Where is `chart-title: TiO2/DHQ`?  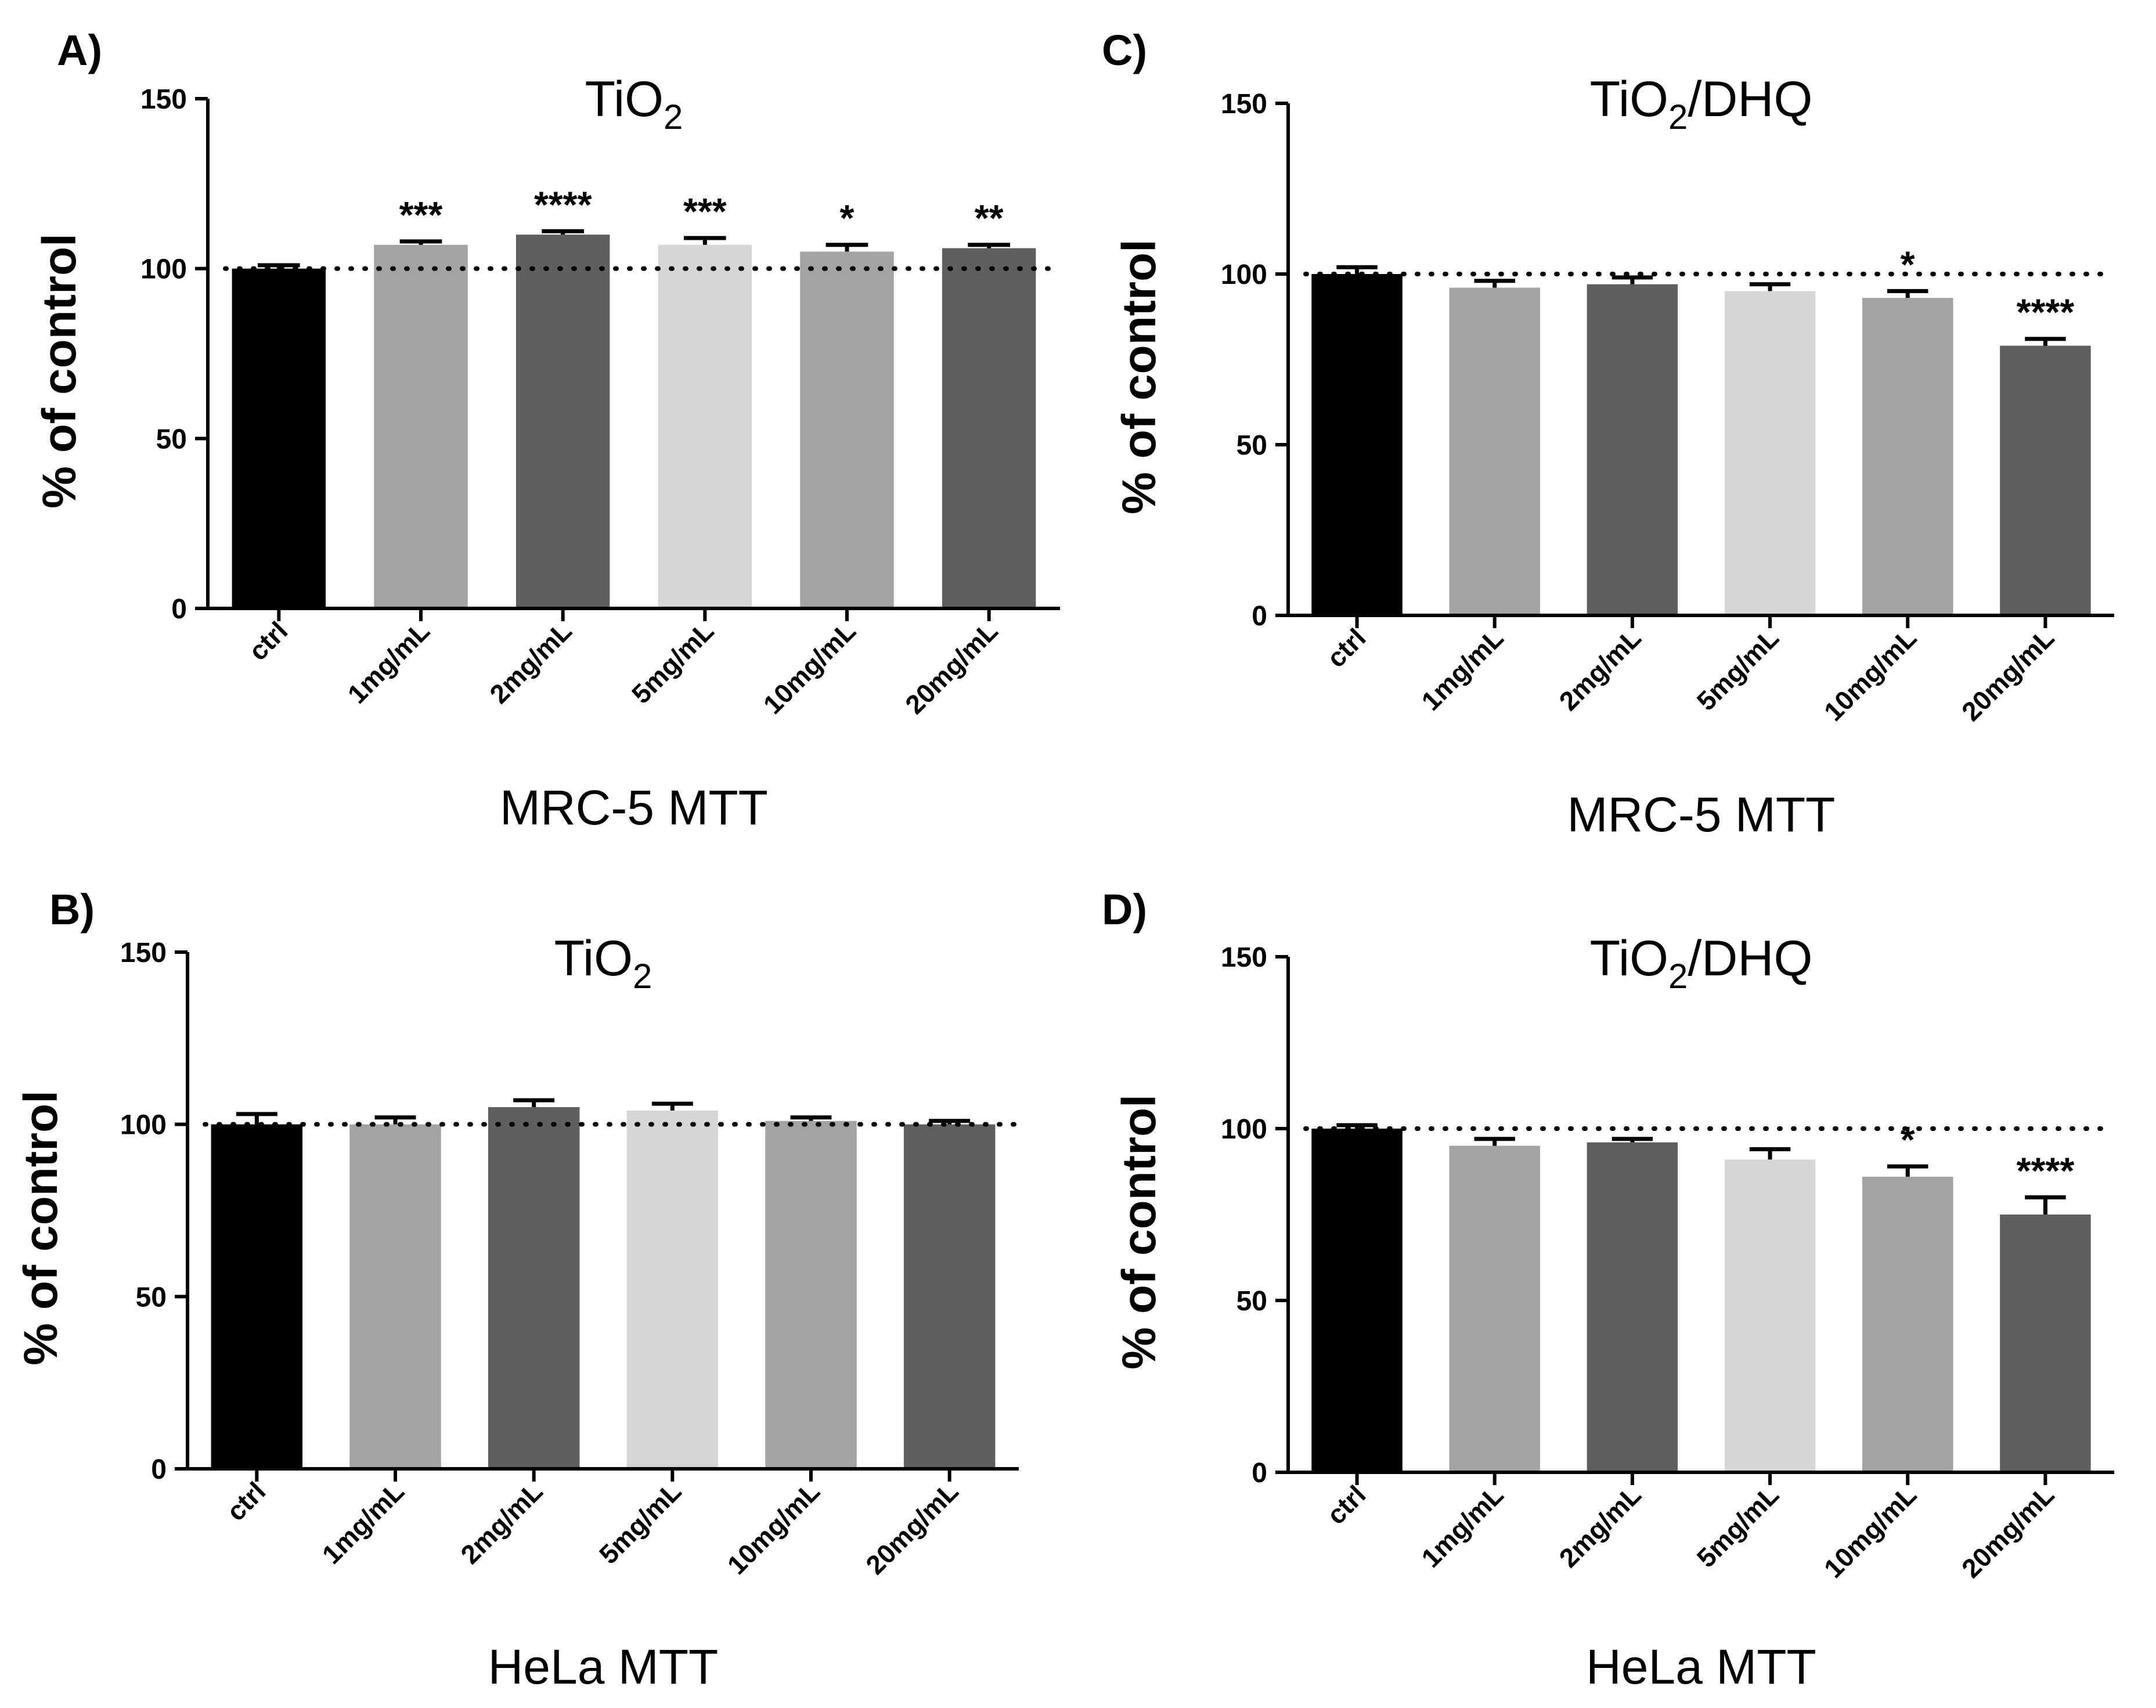 chart-title: TiO2/DHQ is located at coordinates (1702, 103).